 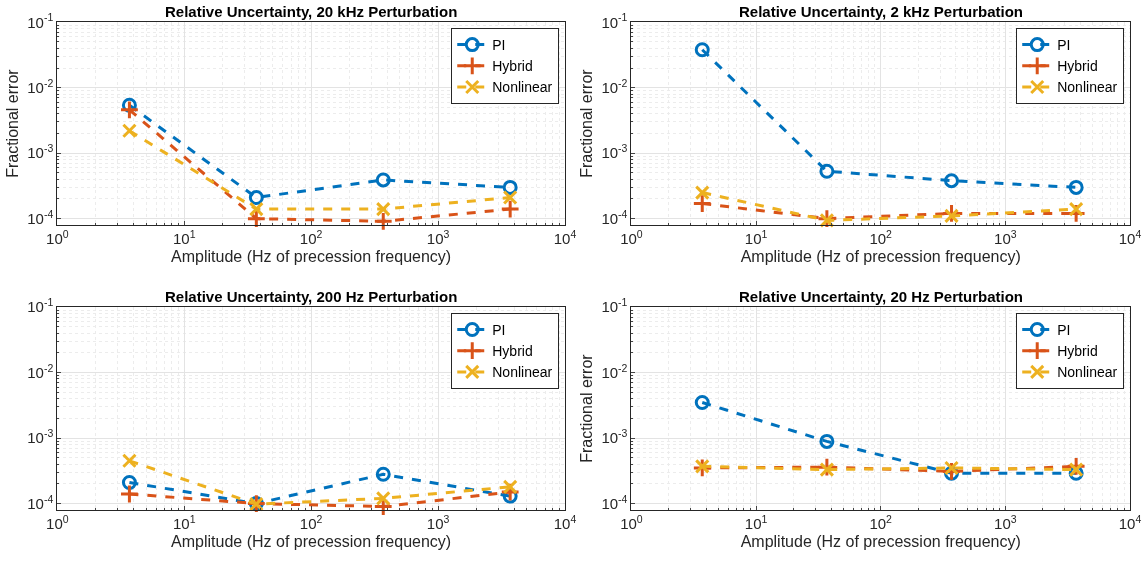 I want to click on chart-title: Relative Uncertainty, 200 Hz Perturbation, so click(x=311, y=296).